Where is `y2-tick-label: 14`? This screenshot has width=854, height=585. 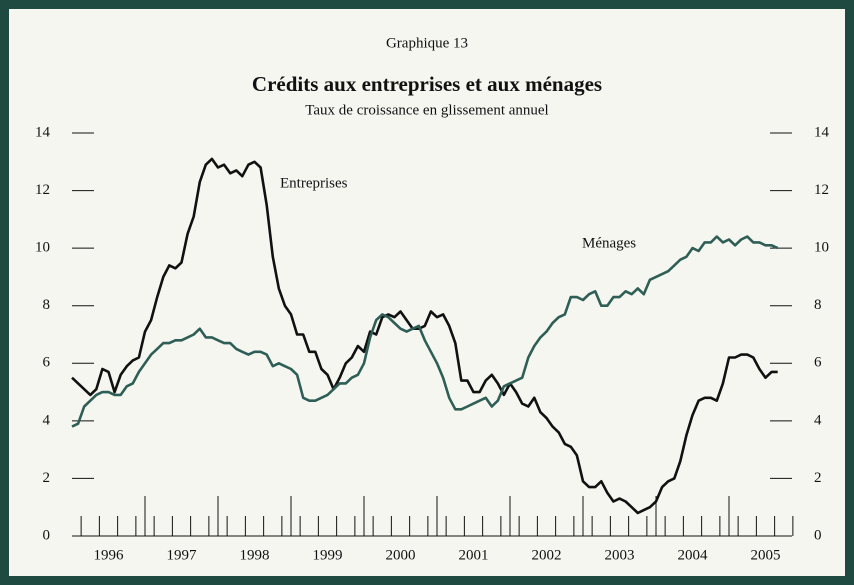 y2-tick-label: 14 is located at coordinates (822, 132).